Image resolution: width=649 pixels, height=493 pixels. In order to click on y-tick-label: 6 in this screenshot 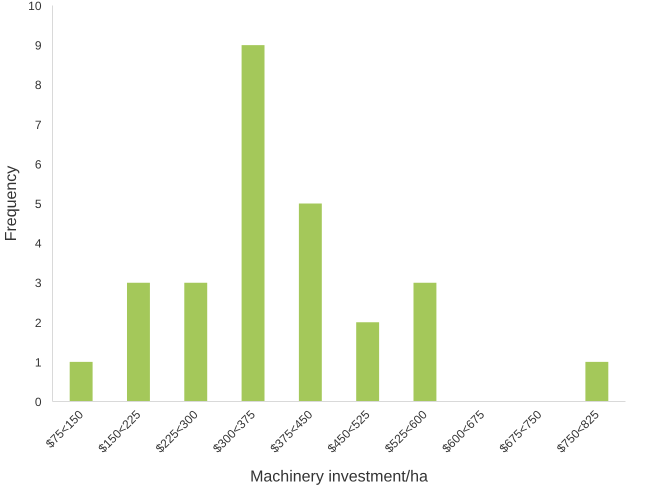, I will do `click(38, 164)`.